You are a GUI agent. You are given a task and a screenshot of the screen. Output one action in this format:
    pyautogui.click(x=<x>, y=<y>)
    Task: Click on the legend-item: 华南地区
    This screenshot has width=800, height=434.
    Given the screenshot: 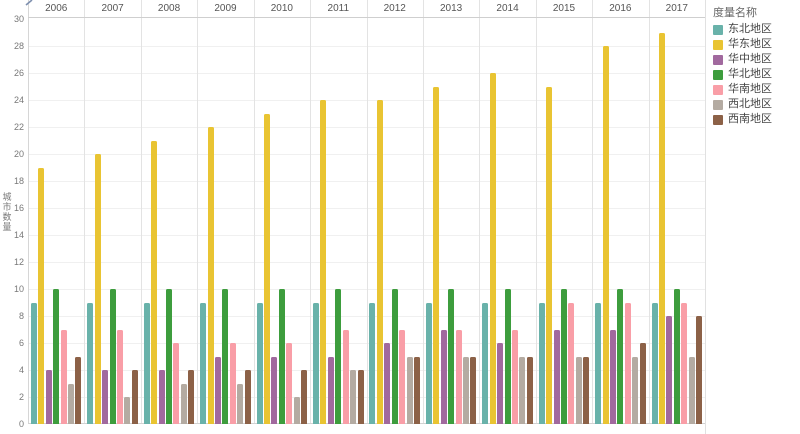 What is the action you would take?
    pyautogui.click(x=756, y=89)
    